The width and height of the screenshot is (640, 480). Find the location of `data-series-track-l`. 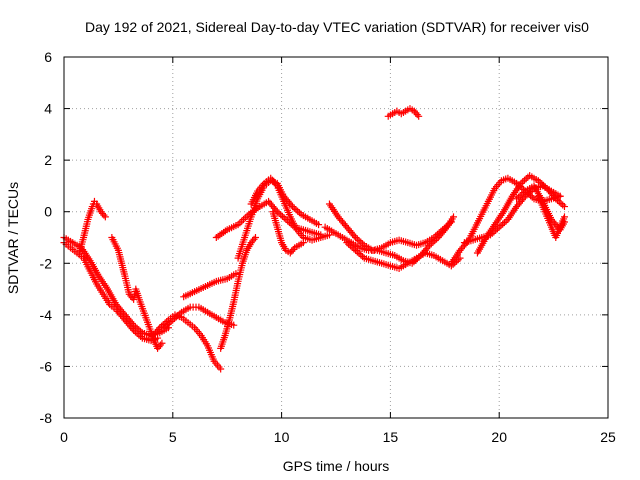

data-series-track-l is located at coordinates (288, 232).